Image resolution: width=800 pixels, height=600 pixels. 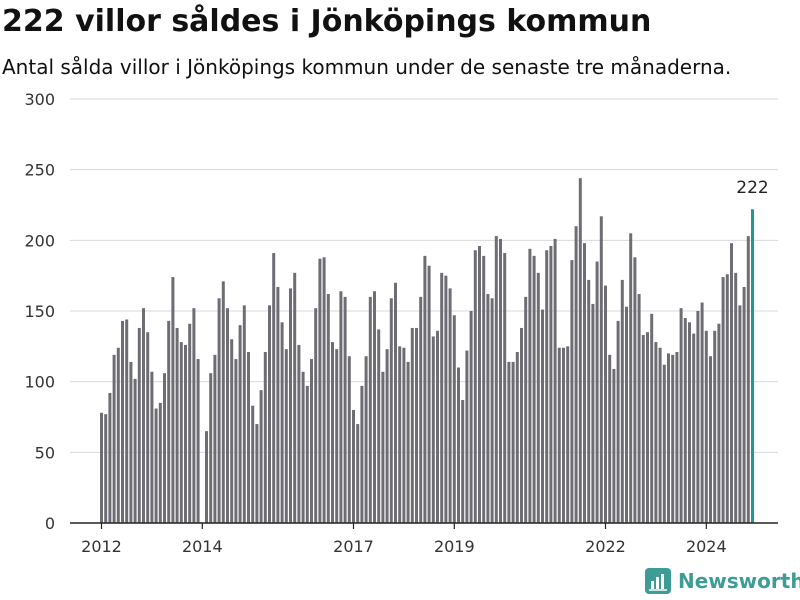 What do you see at coordinates (454, 546) in the screenshot?
I see `x-tick-label: 2019` at bounding box center [454, 546].